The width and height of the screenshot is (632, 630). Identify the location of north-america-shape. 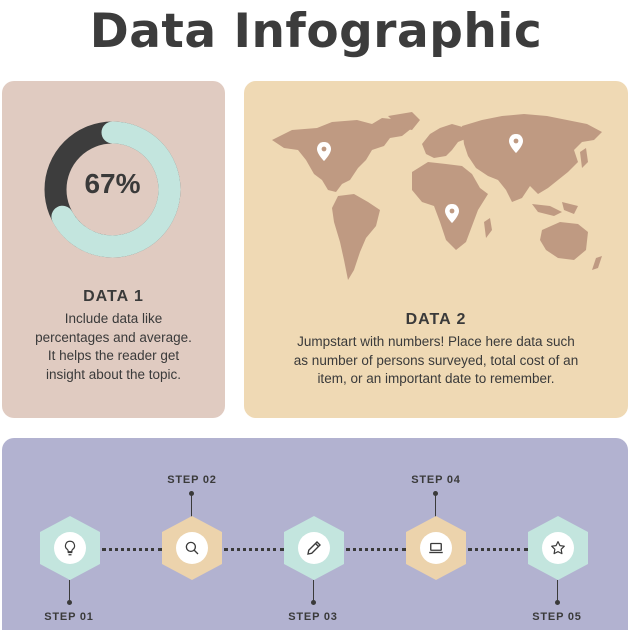
(342, 155).